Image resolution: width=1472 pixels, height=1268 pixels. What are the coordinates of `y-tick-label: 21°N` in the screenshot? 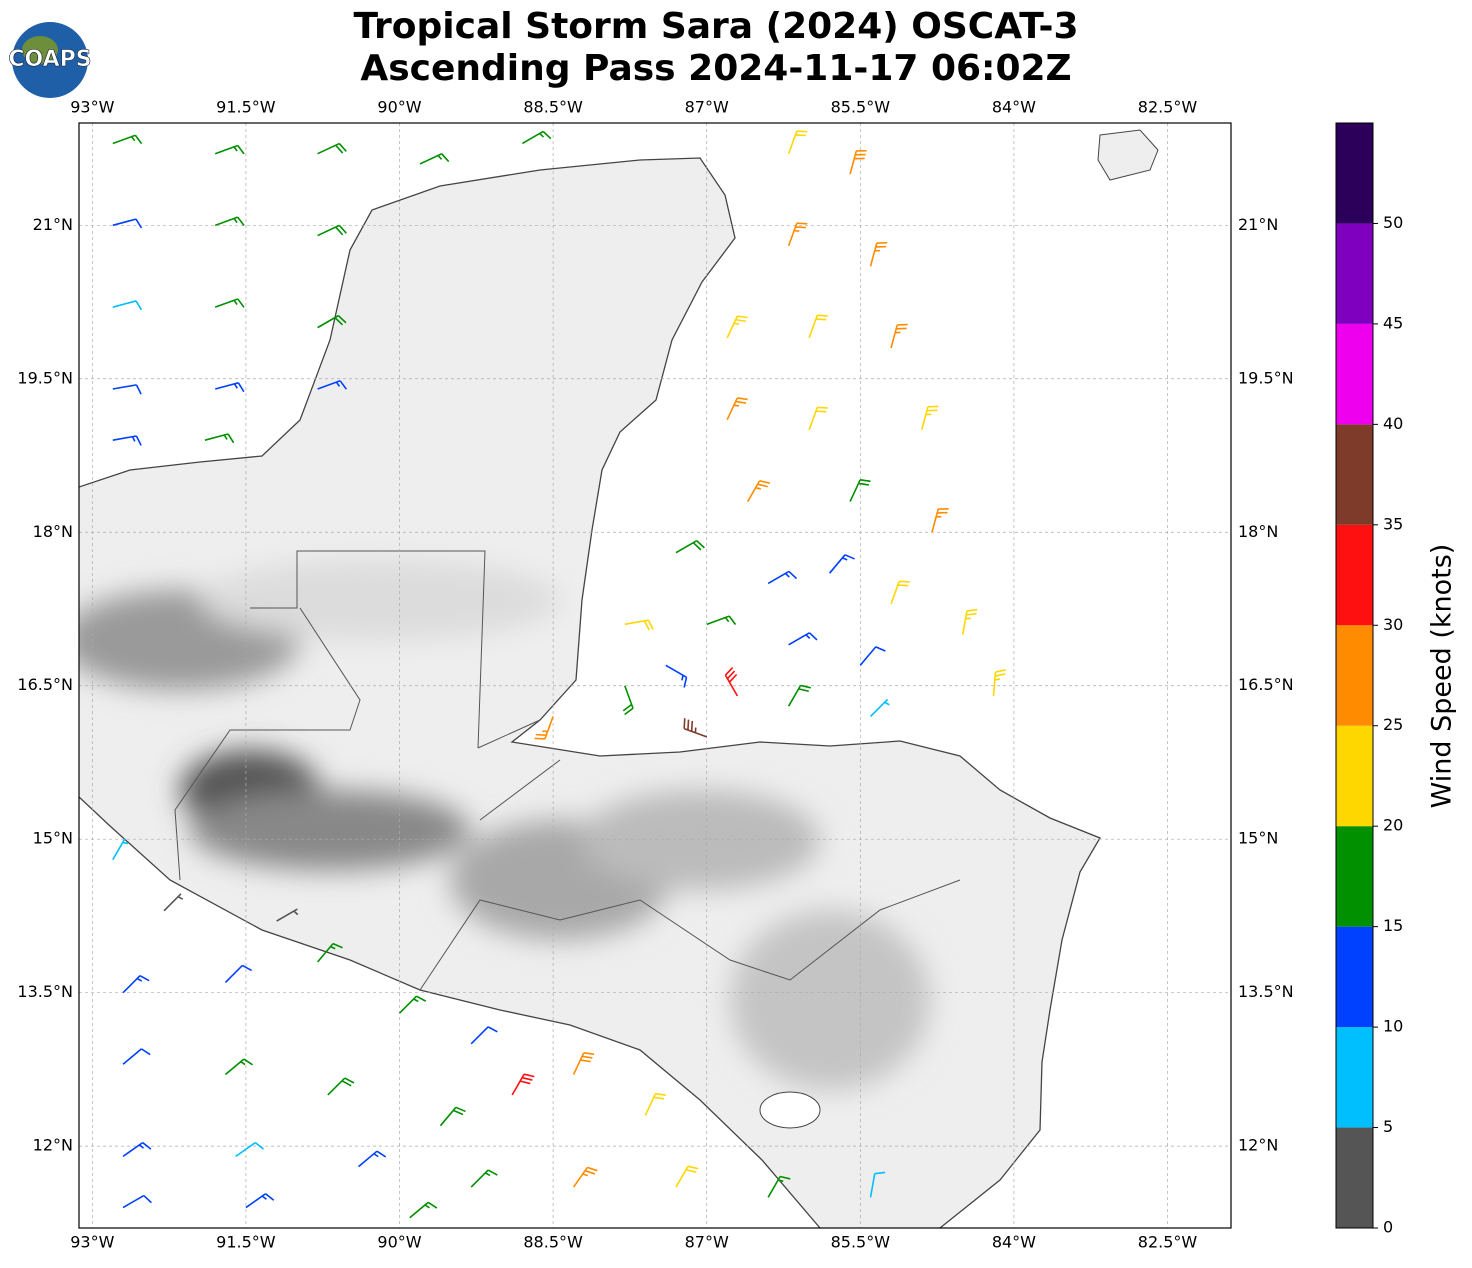 It's located at (53, 224).